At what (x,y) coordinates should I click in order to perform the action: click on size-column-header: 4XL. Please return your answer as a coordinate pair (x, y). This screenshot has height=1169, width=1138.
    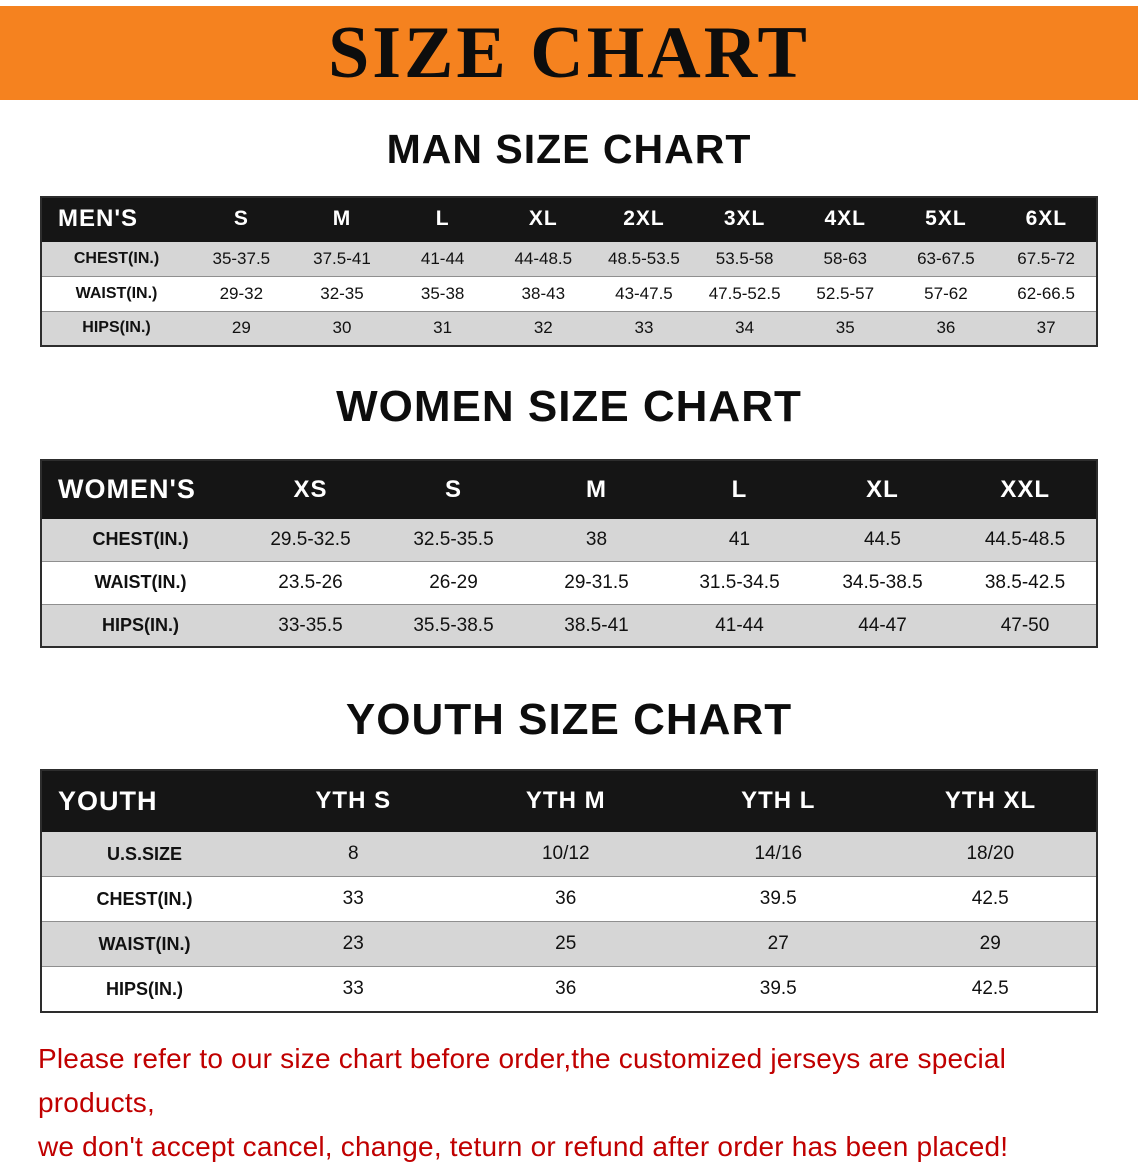
    Looking at the image, I should click on (845, 219).